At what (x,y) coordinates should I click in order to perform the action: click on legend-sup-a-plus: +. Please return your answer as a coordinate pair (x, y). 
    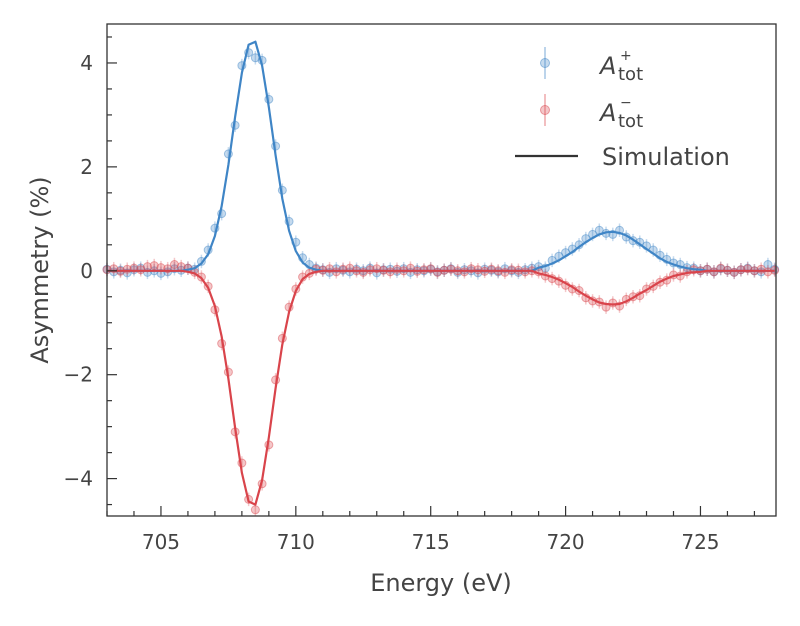
    Looking at the image, I should click on (626, 56).